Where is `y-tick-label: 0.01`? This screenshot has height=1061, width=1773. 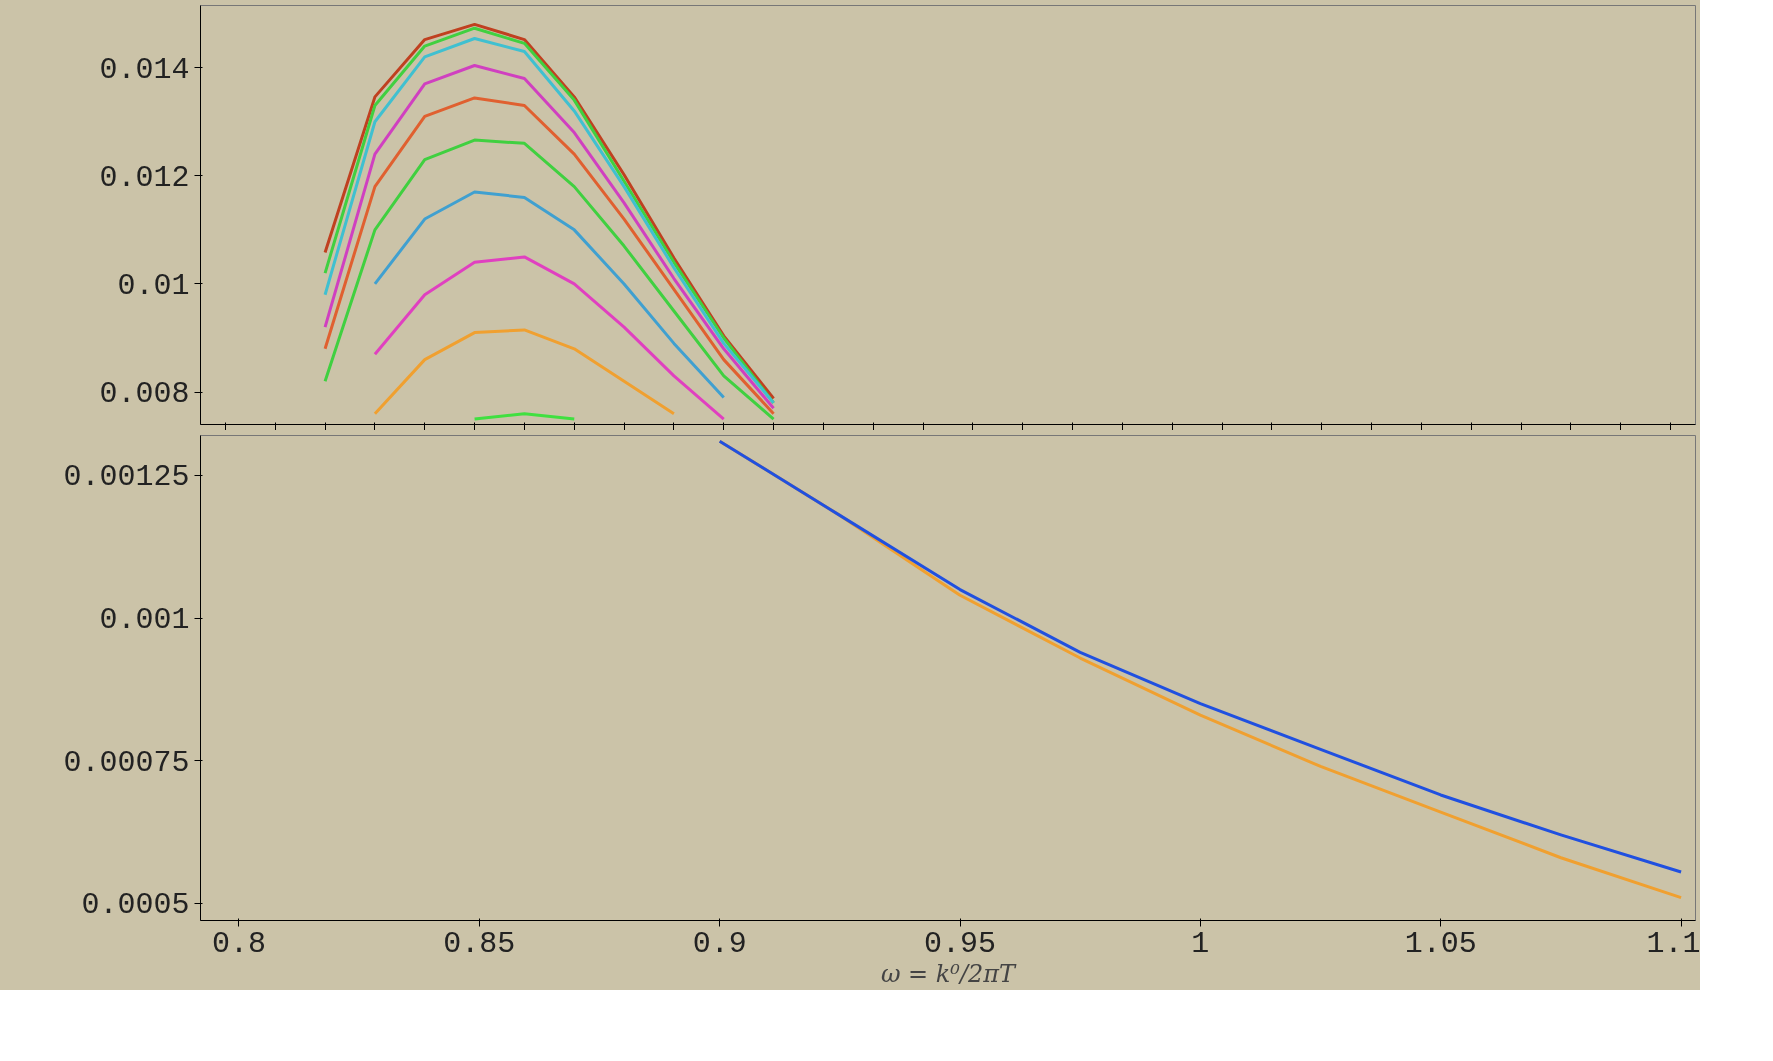
y-tick-label: 0.01 is located at coordinates (153, 285).